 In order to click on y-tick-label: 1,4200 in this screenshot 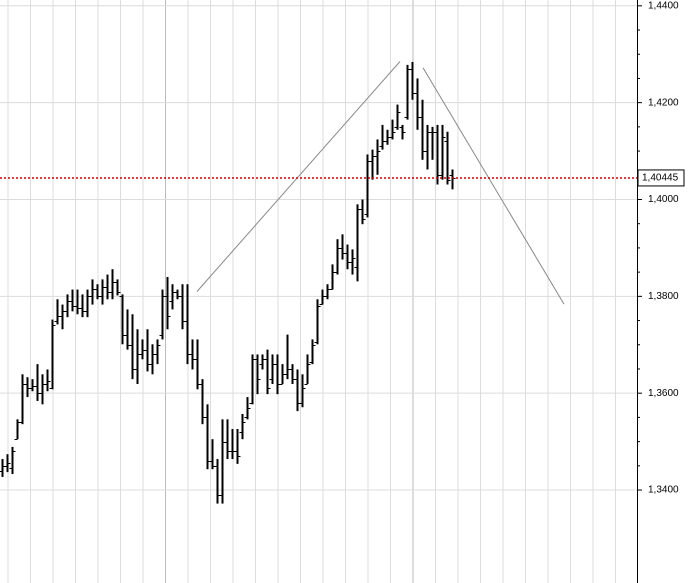, I will do `click(663, 102)`.